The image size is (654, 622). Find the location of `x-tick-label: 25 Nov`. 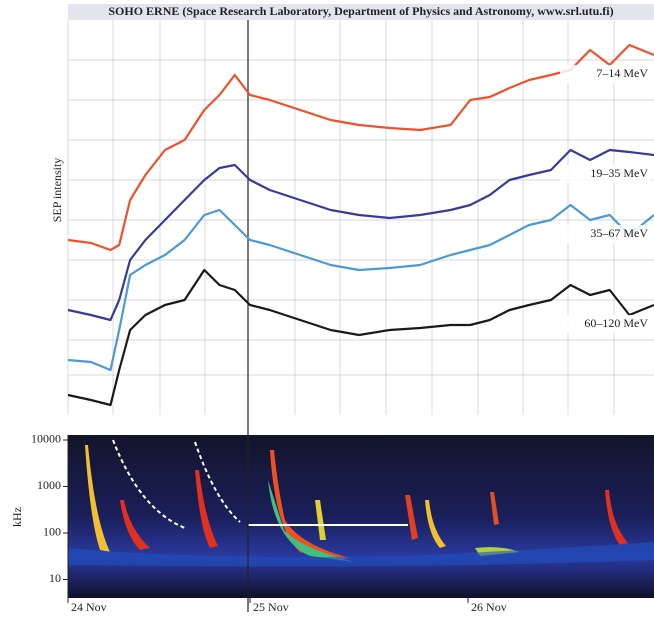

x-tick-label: 25 Nov is located at coordinates (271, 607).